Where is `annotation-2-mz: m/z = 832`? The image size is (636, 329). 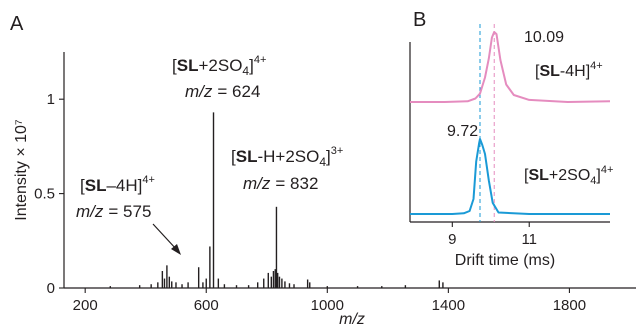 annotation-2-mz: m/z = 832 is located at coordinates (280, 183).